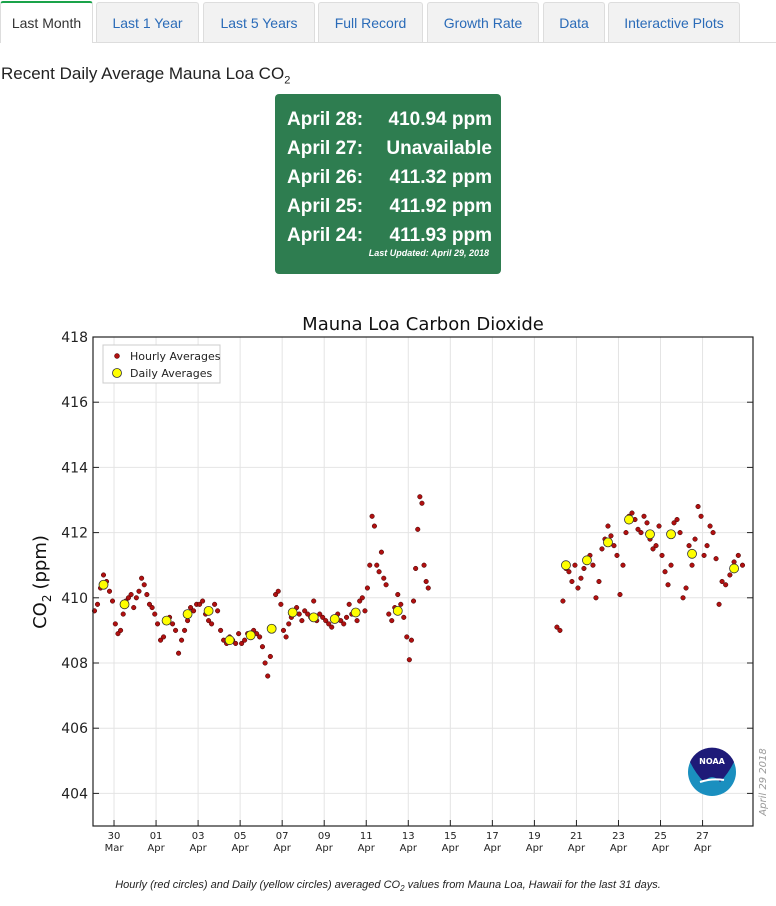  I want to click on legend-hourly-label: Hourly Averages, so click(175, 356).